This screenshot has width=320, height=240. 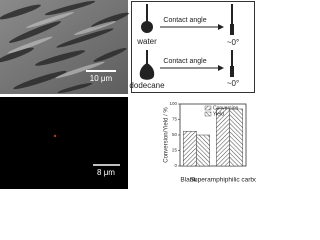 I want to click on y-tick-label: 50, so click(x=175, y=134).